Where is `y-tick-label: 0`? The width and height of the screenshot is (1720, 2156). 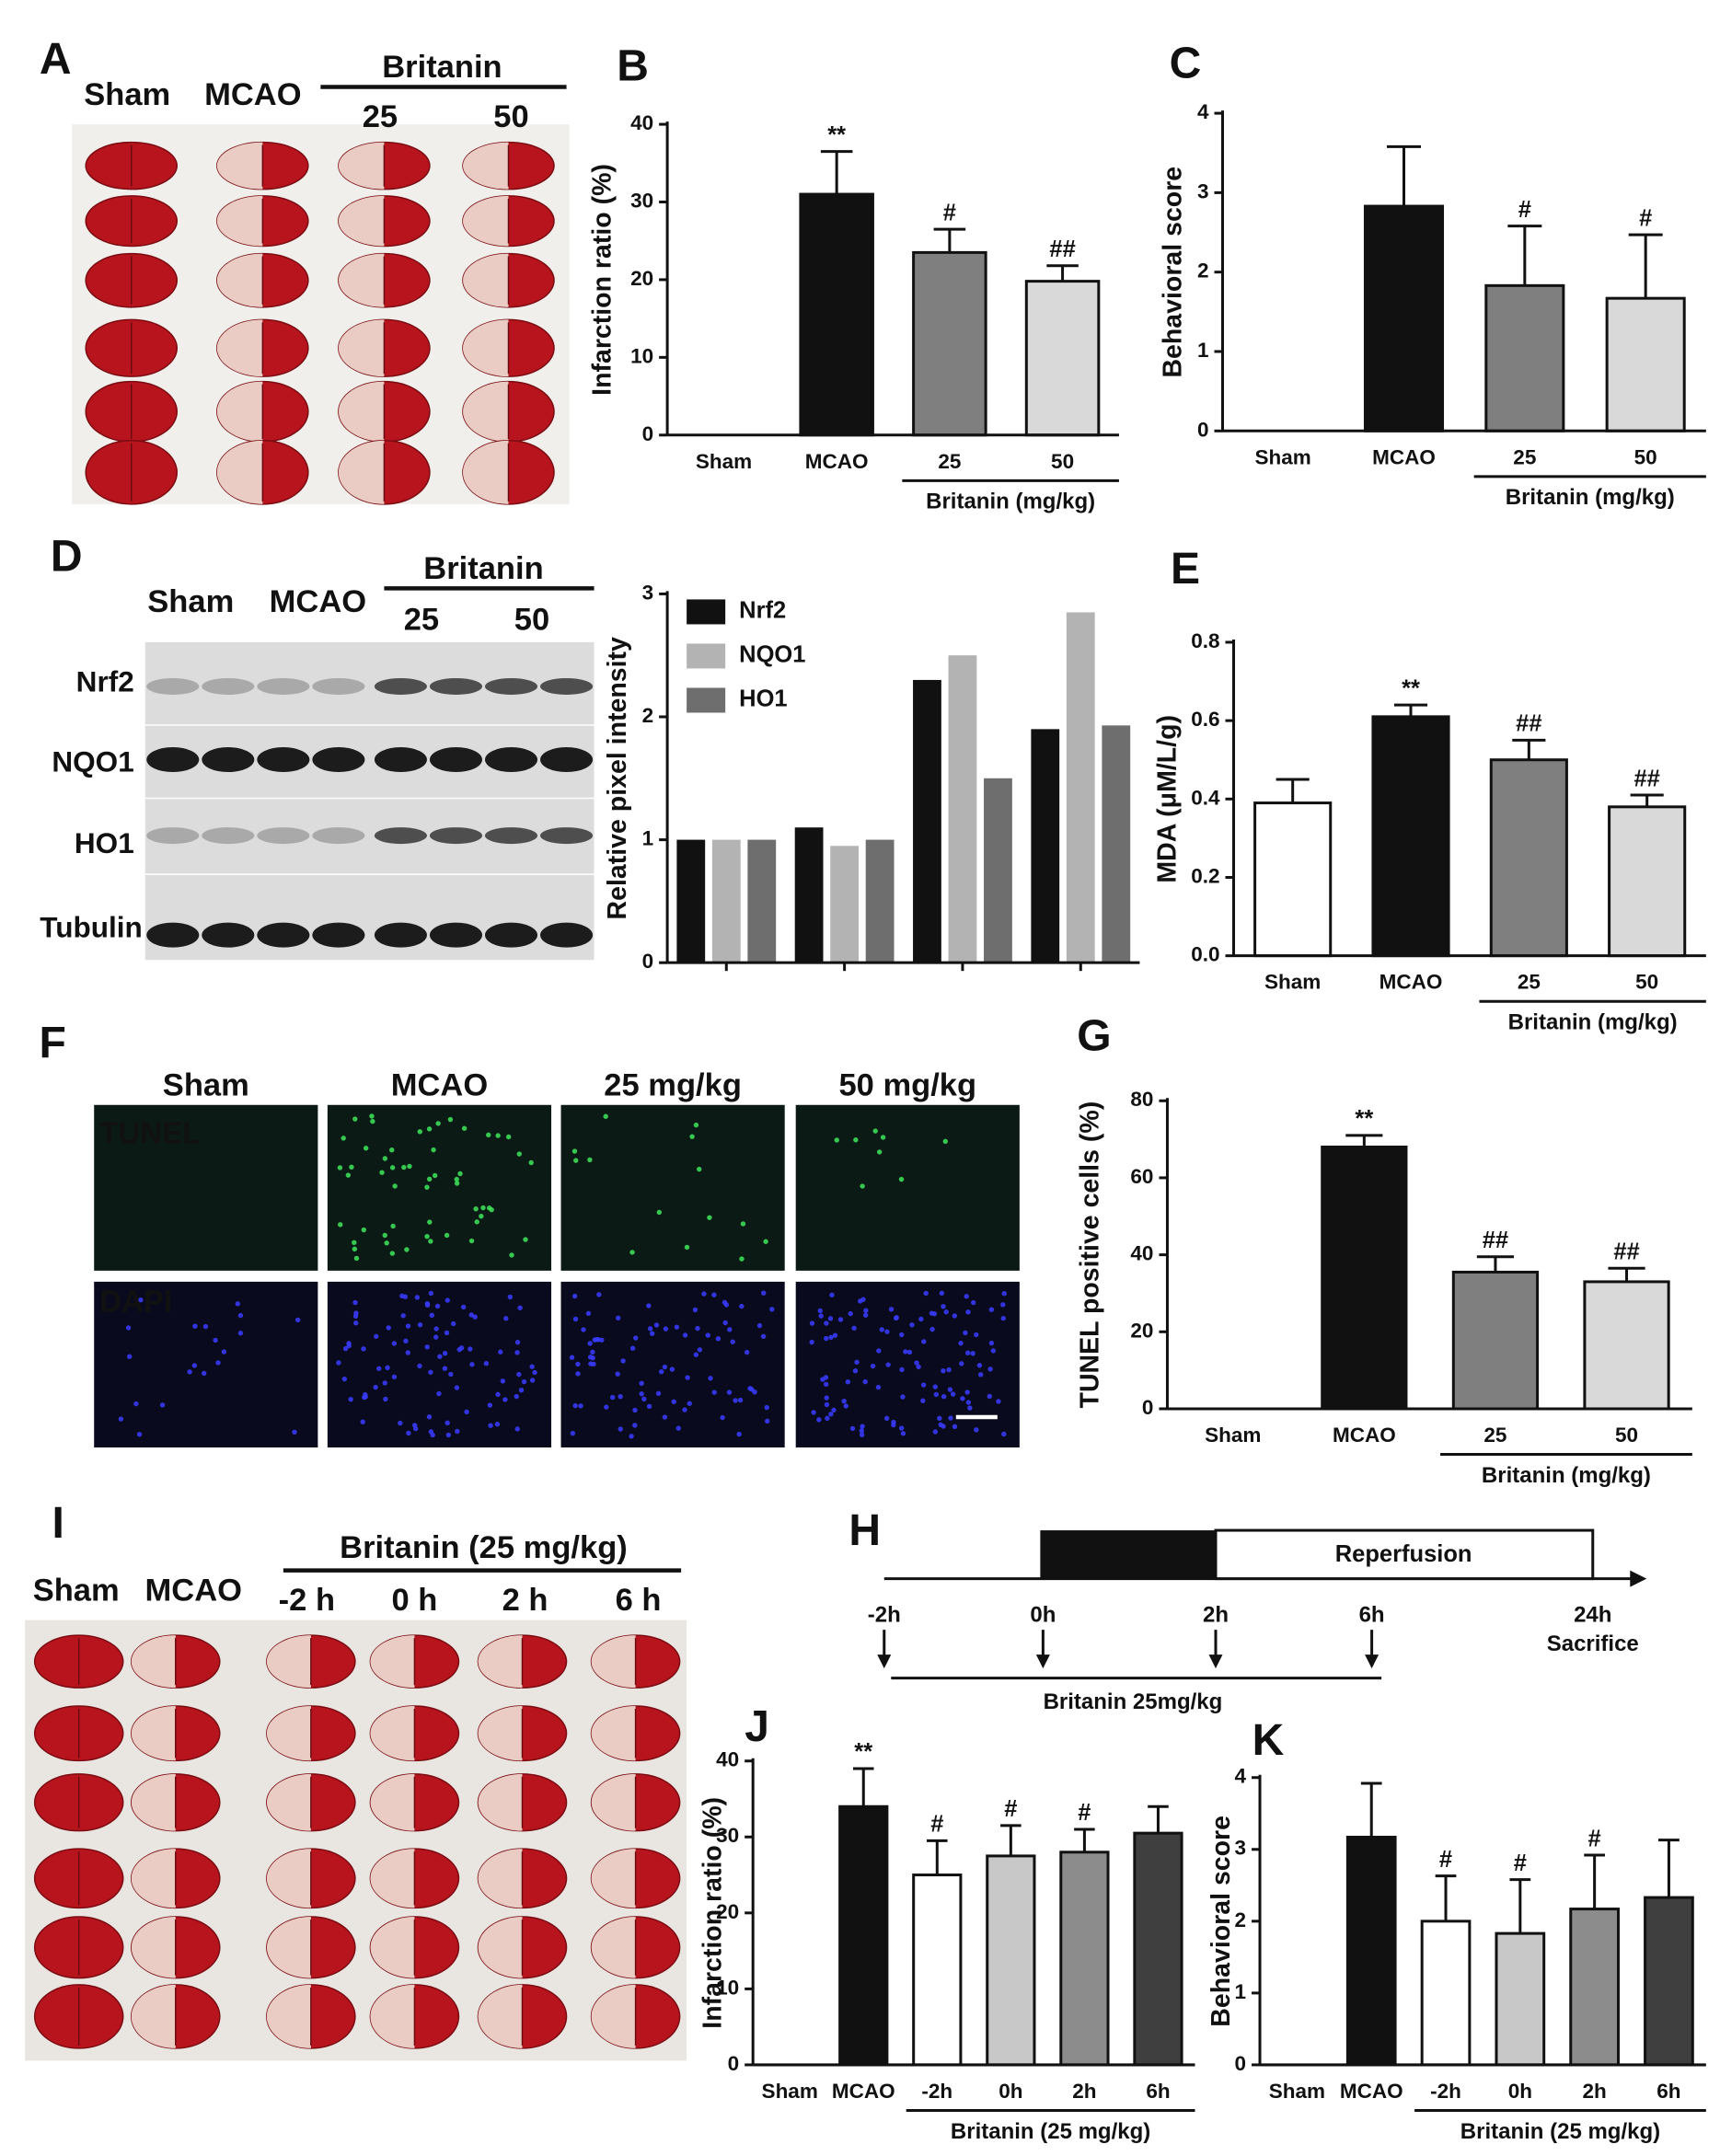
y-tick-label: 0 is located at coordinates (1241, 2063).